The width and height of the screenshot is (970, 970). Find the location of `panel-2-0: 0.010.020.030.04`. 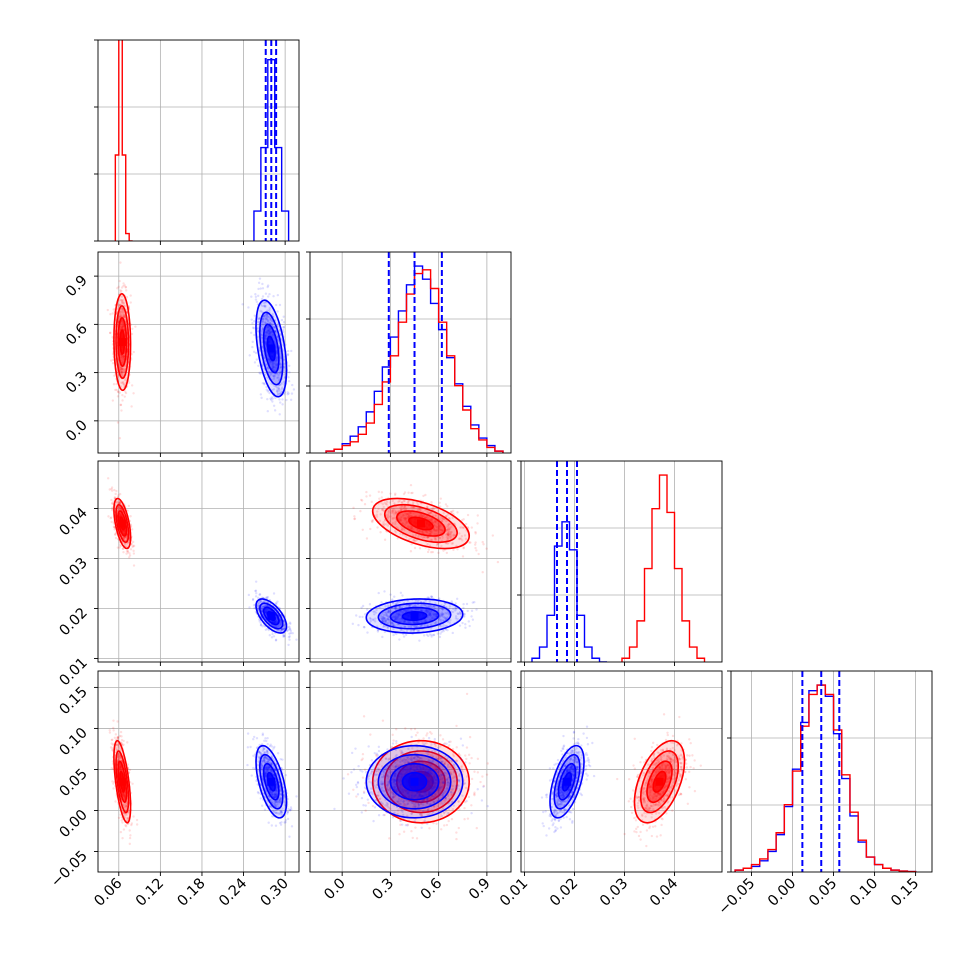

panel-2-0: 0.010.020.030.04 is located at coordinates (178, 574).